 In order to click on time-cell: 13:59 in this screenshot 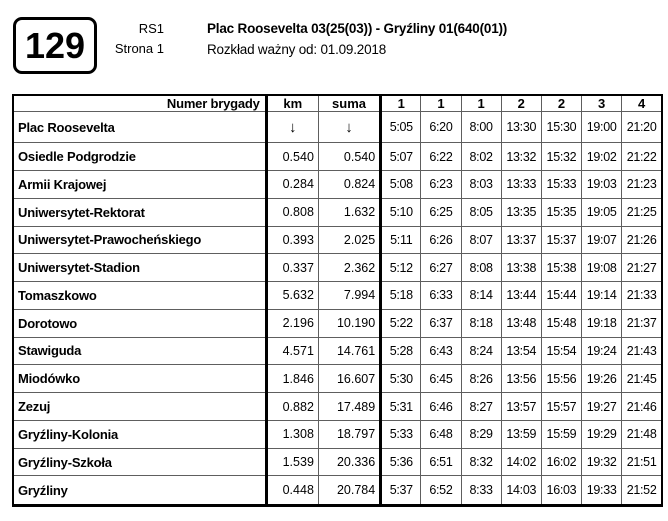, I will do `click(521, 434)`.